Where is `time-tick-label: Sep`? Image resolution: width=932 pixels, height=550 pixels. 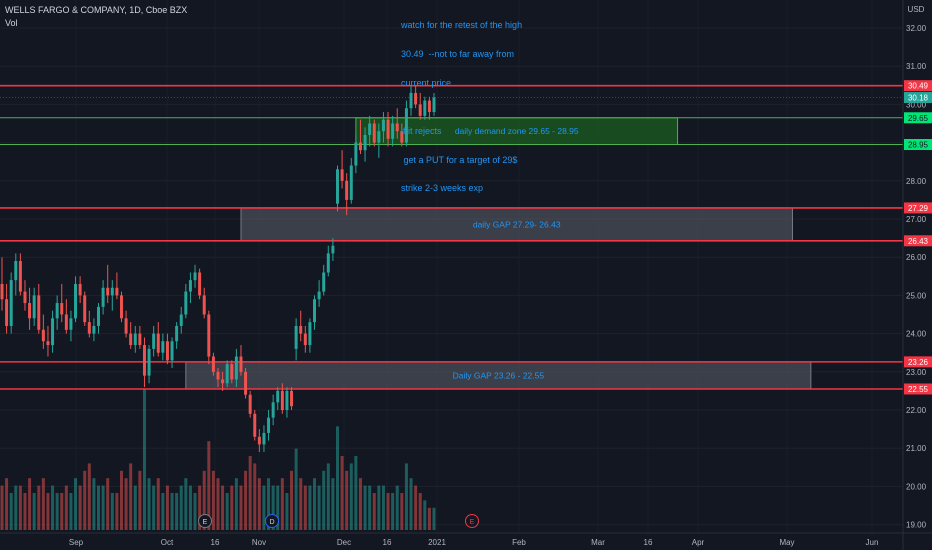 time-tick-label: Sep is located at coordinates (76, 542).